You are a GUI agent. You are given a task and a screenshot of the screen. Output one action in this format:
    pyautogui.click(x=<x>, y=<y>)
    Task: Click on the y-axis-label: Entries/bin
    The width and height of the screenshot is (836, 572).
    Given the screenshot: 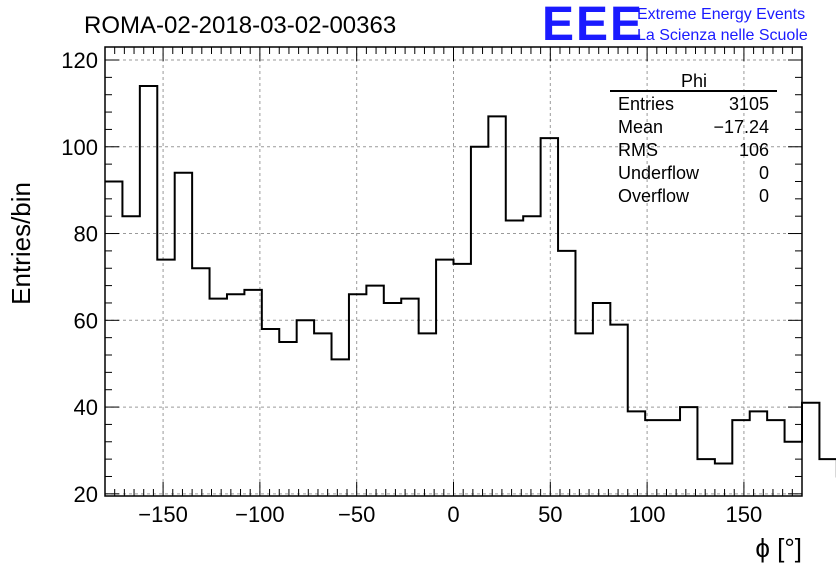 What is the action you would take?
    pyautogui.click(x=21, y=243)
    